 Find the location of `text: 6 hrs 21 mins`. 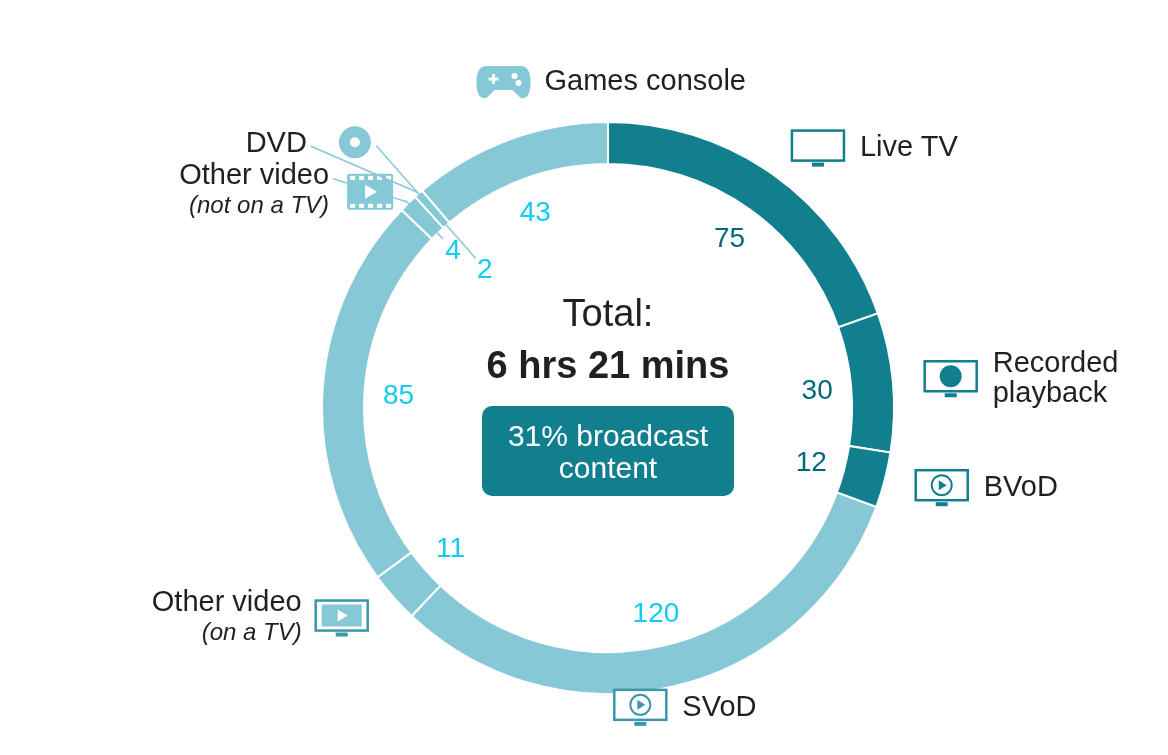

text: 6 hrs 21 mins is located at coordinates (608, 365).